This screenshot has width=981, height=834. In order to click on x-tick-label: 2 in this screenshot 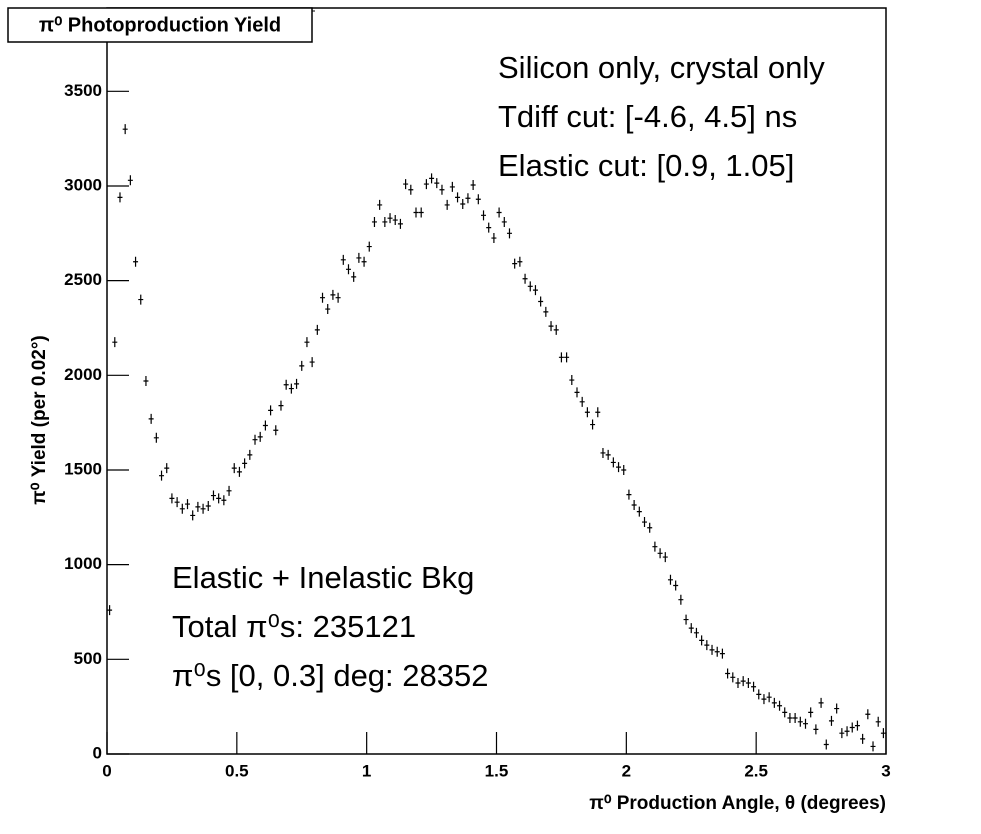, I will do `click(626, 770)`.